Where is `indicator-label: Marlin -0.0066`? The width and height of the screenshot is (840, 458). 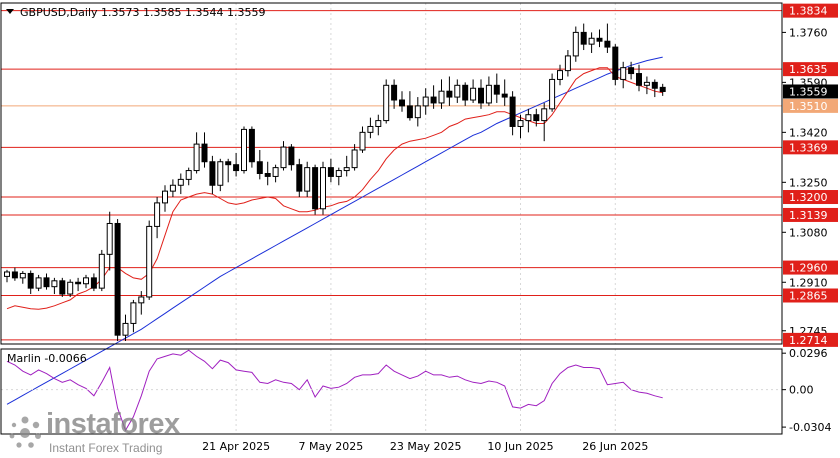 indicator-label: Marlin -0.0066 is located at coordinates (47, 358).